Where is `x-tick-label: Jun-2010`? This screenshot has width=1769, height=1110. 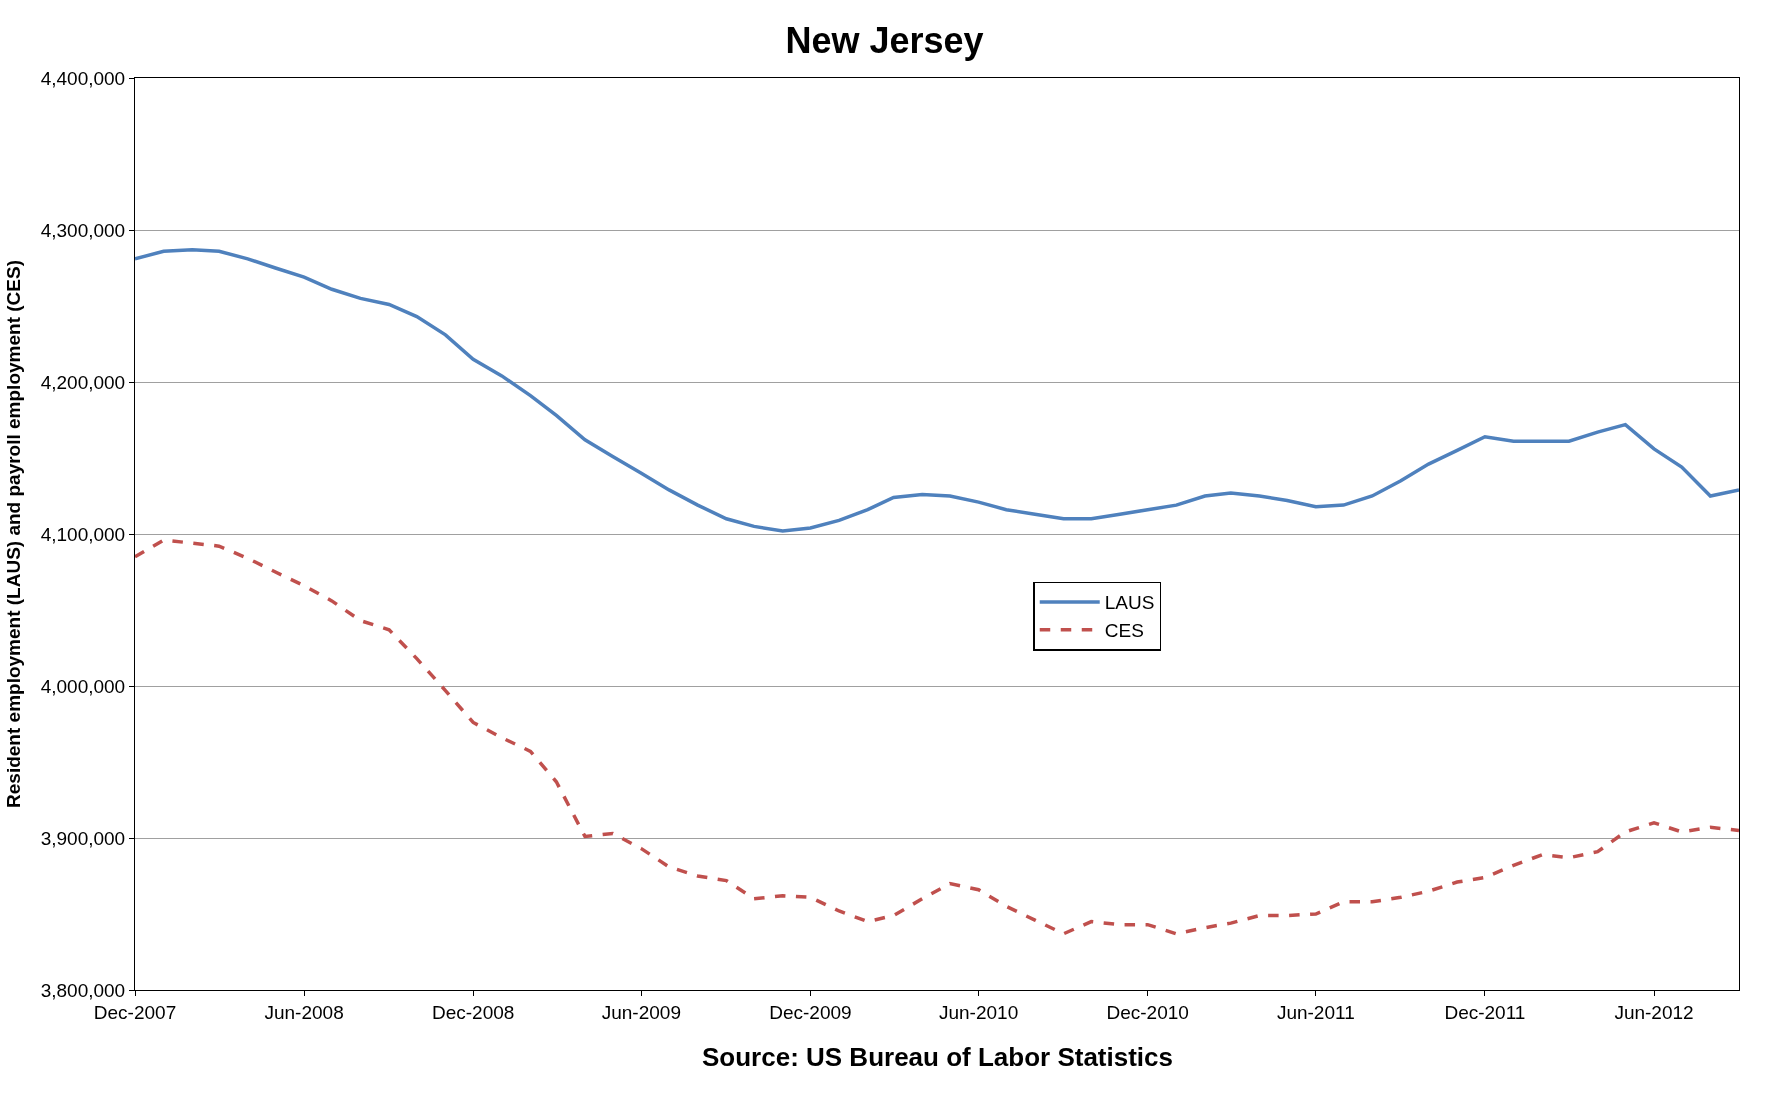 x-tick-label: Jun-2010 is located at coordinates (978, 1012).